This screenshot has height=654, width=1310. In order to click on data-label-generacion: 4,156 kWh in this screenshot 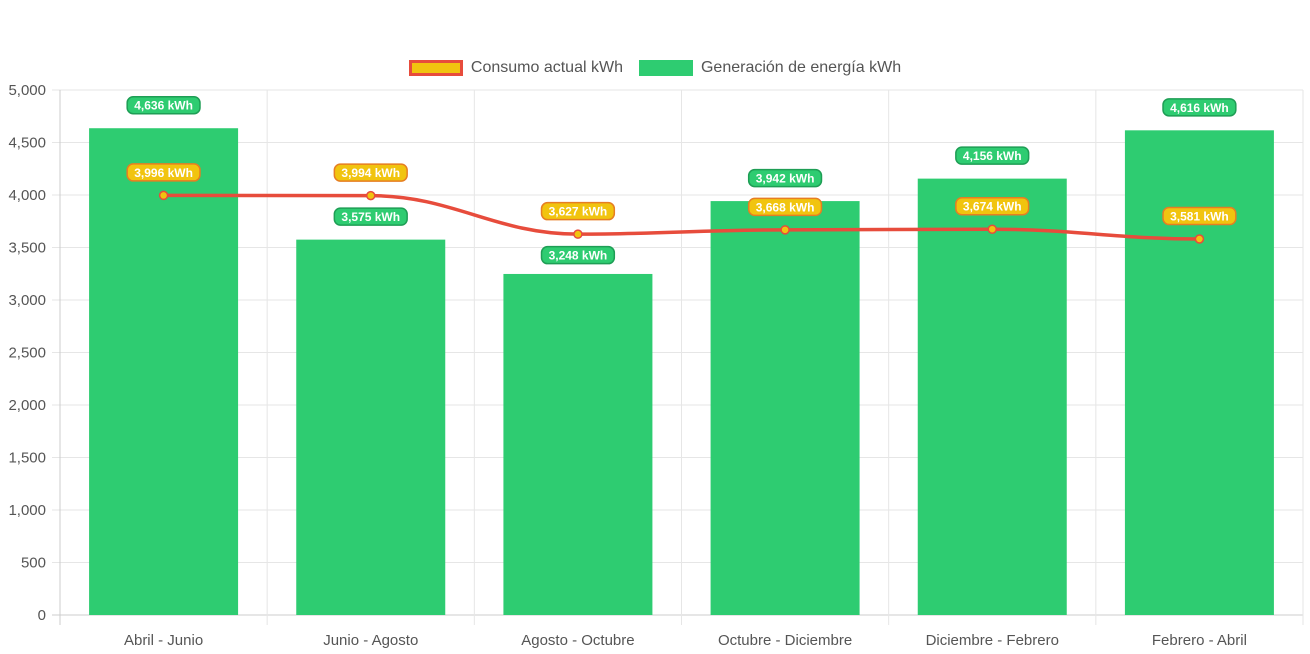, I will do `click(992, 156)`.